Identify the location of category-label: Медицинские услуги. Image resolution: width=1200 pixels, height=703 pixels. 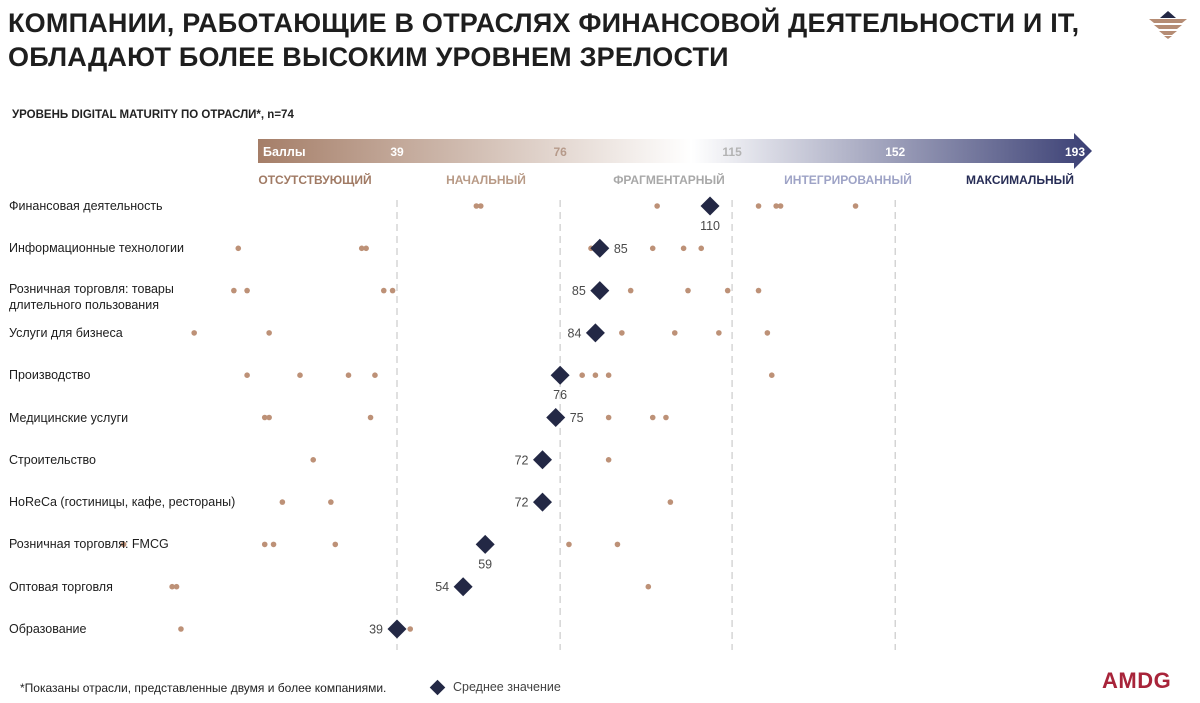
(69, 417).